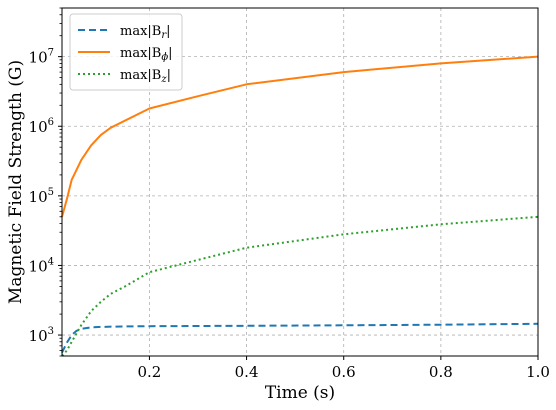  I want to click on x-tick-label: 0.2, so click(149, 372).